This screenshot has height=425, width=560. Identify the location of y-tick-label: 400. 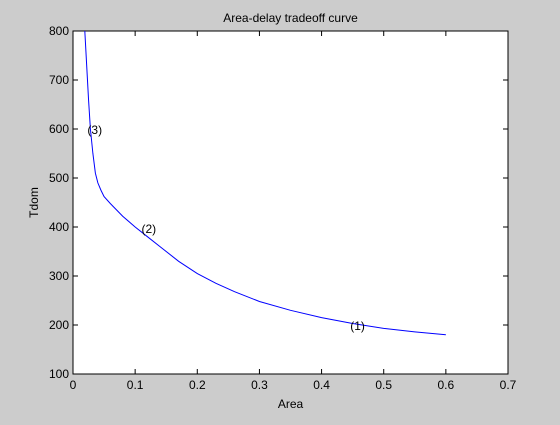
(59, 227).